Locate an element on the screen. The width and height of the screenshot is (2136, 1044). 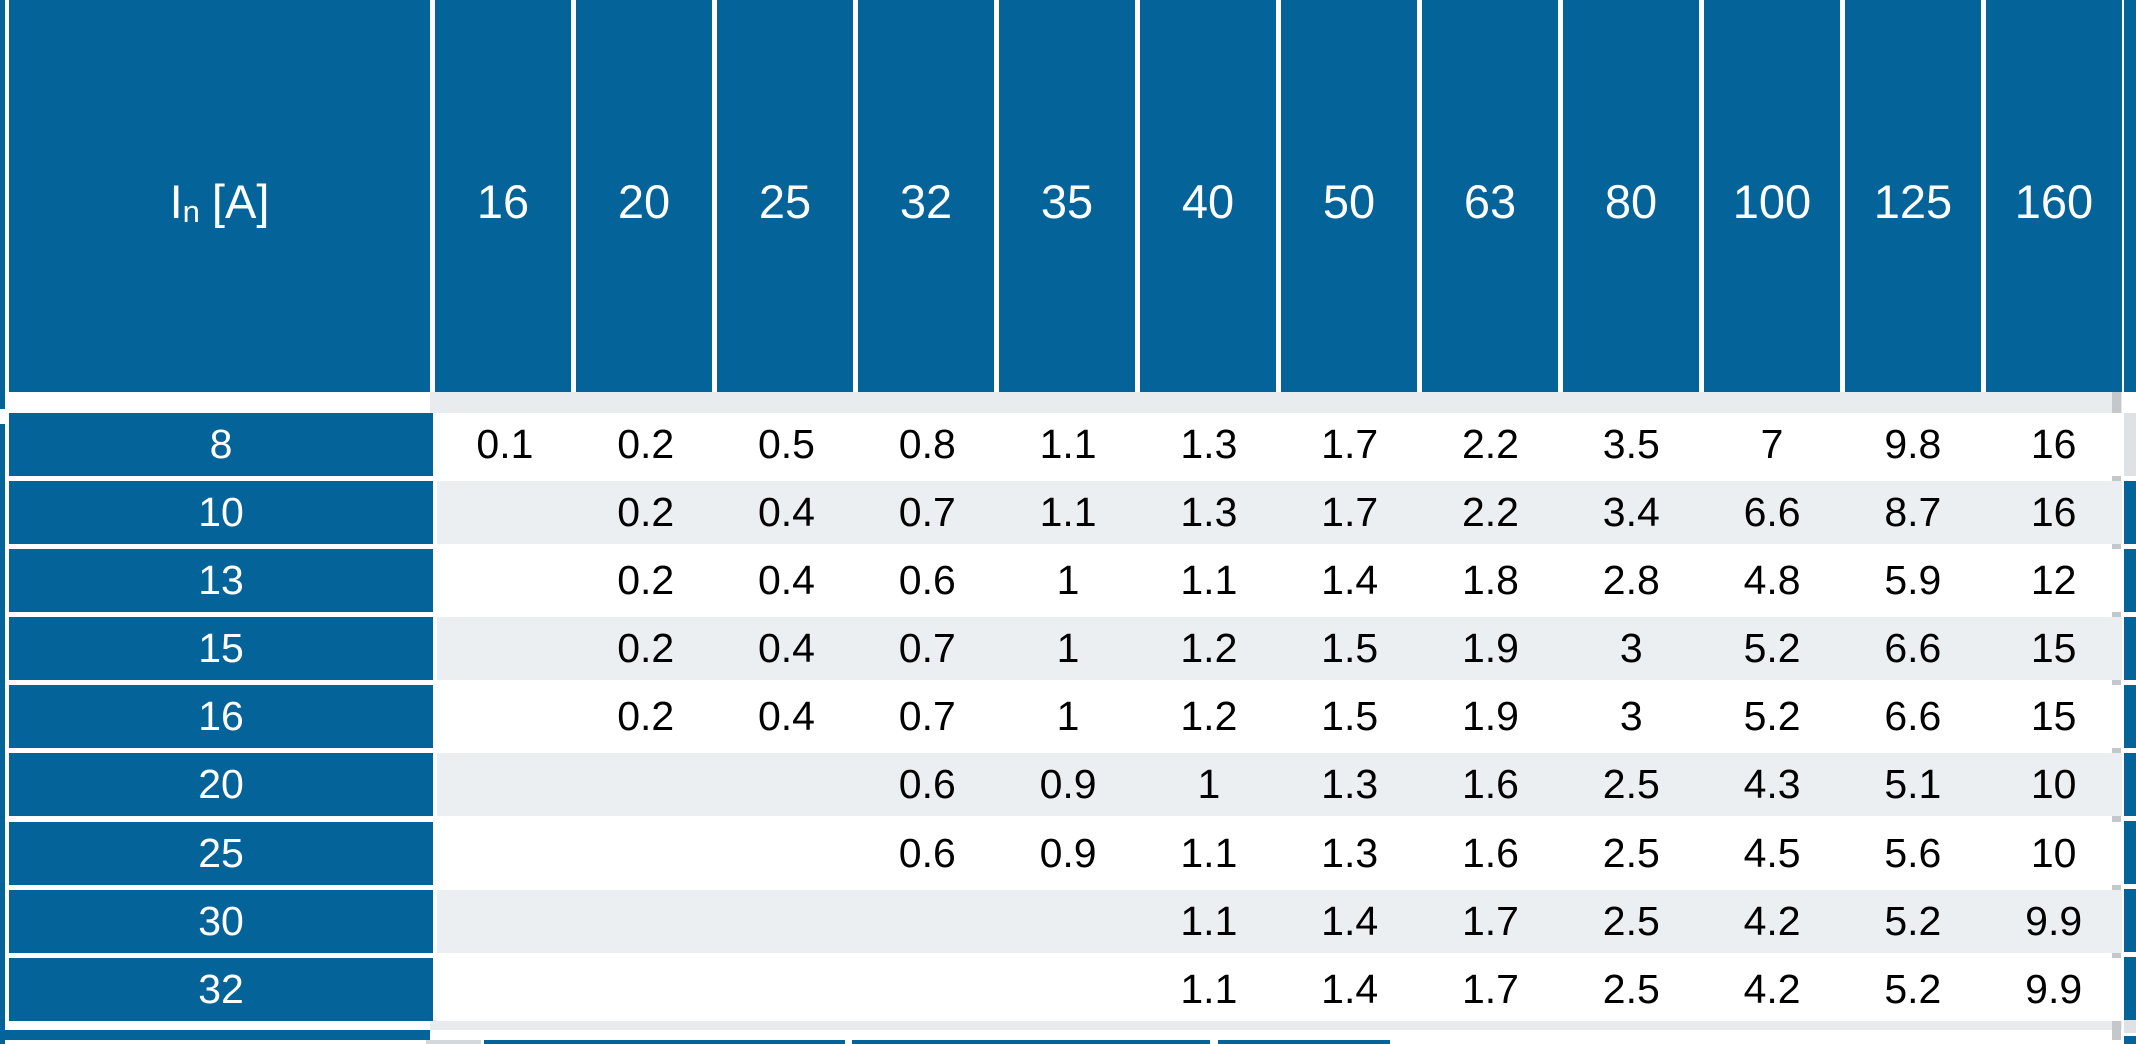
cell-value: 0.8 is located at coordinates (927, 444).